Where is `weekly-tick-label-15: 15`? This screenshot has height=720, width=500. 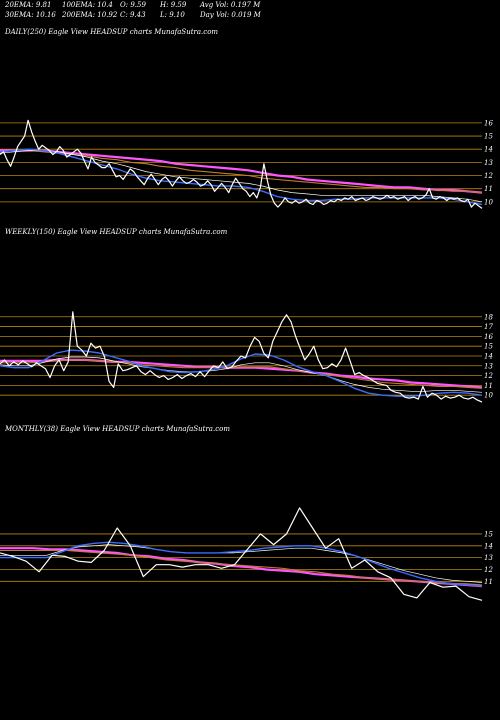
weekly-tick-label-15: 15 is located at coordinates (488, 347).